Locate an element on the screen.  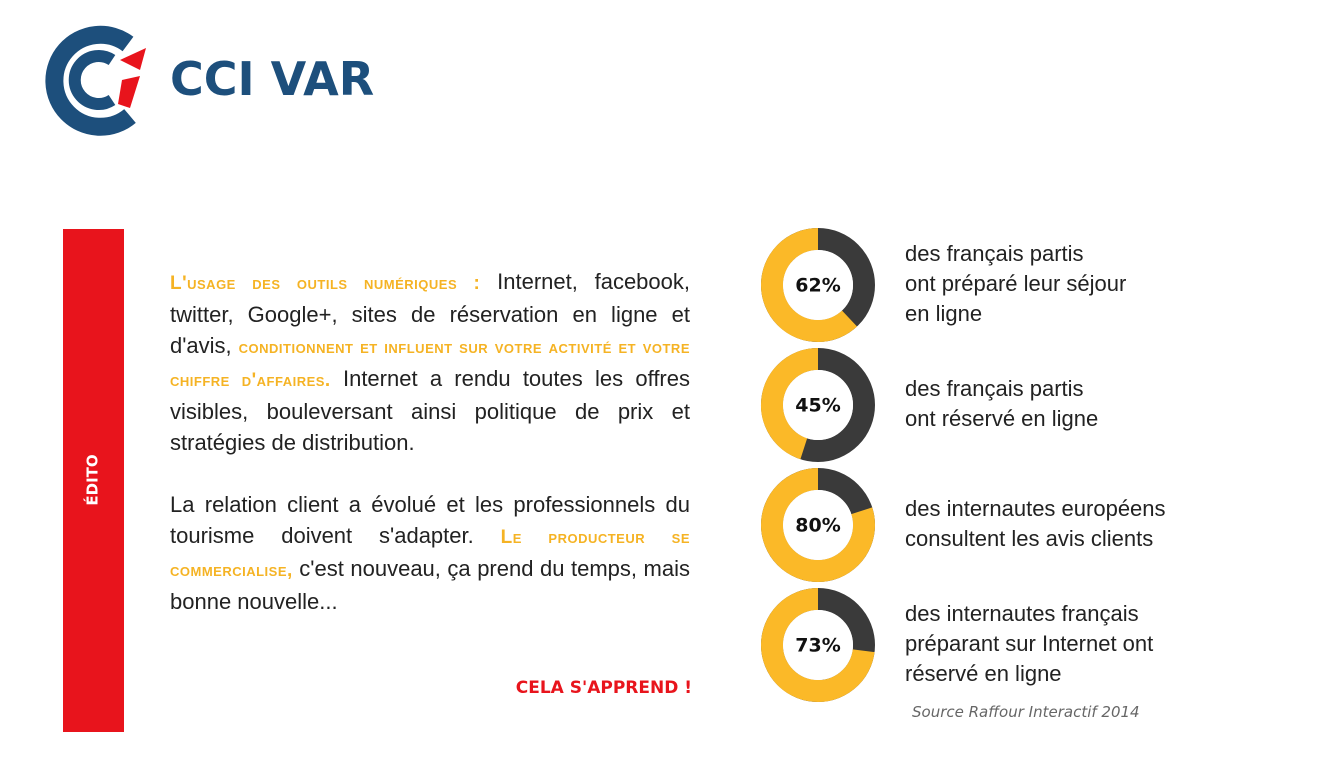
sidebar-label: ÉDITO is located at coordinates (92, 479).